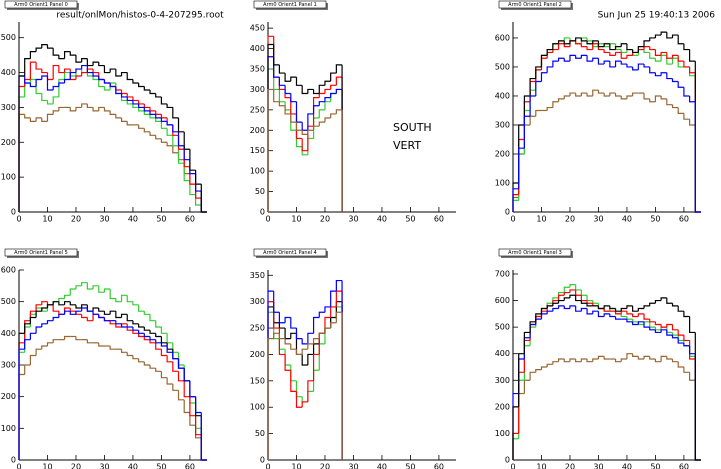 This screenshot has width=721, height=469. I want to click on x-tick-label: 10, so click(296, 466).